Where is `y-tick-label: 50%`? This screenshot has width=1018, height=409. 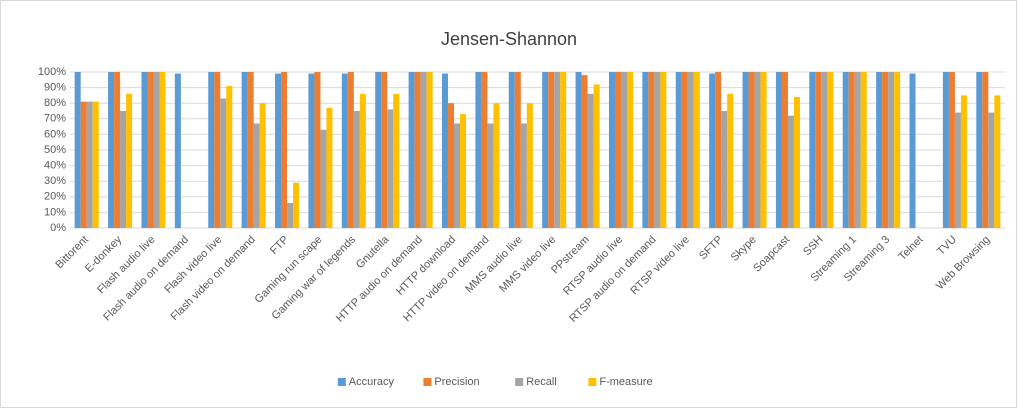 y-tick-label: 50% is located at coordinates (55, 150).